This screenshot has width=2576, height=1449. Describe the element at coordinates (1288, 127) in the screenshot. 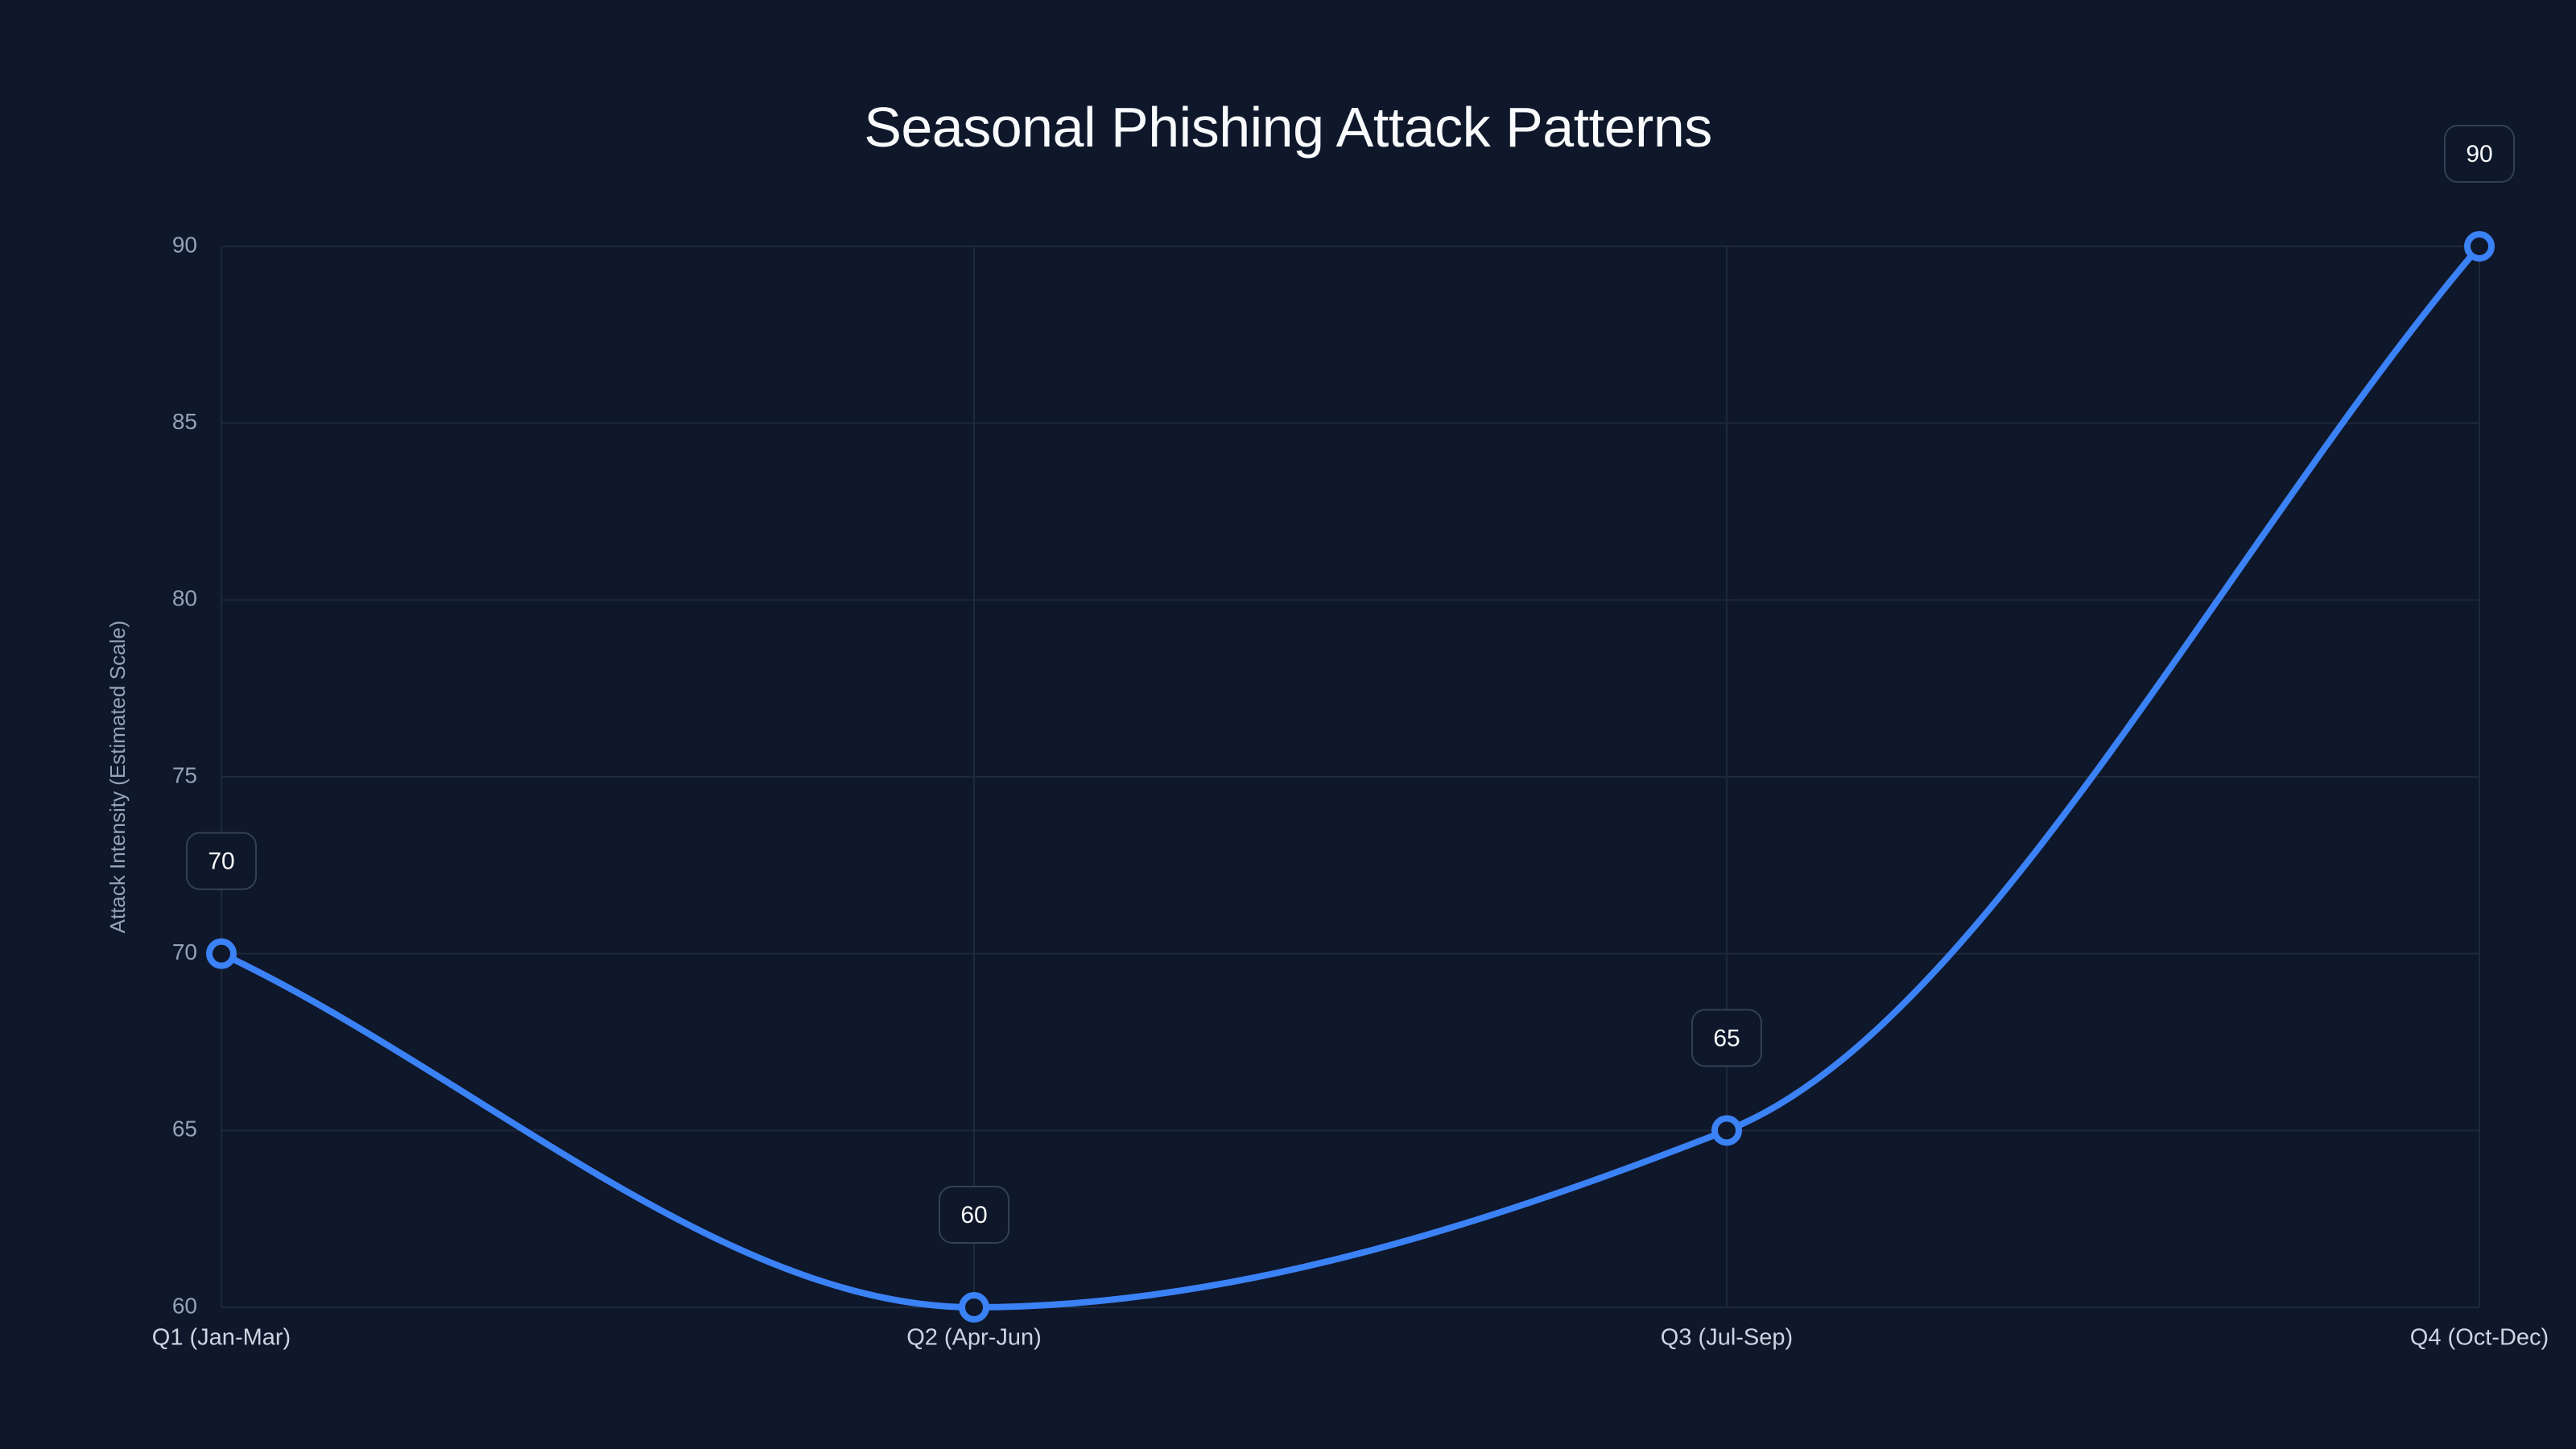

I see `chart-title: Seasonal Phishing Attack Patterns` at that location.